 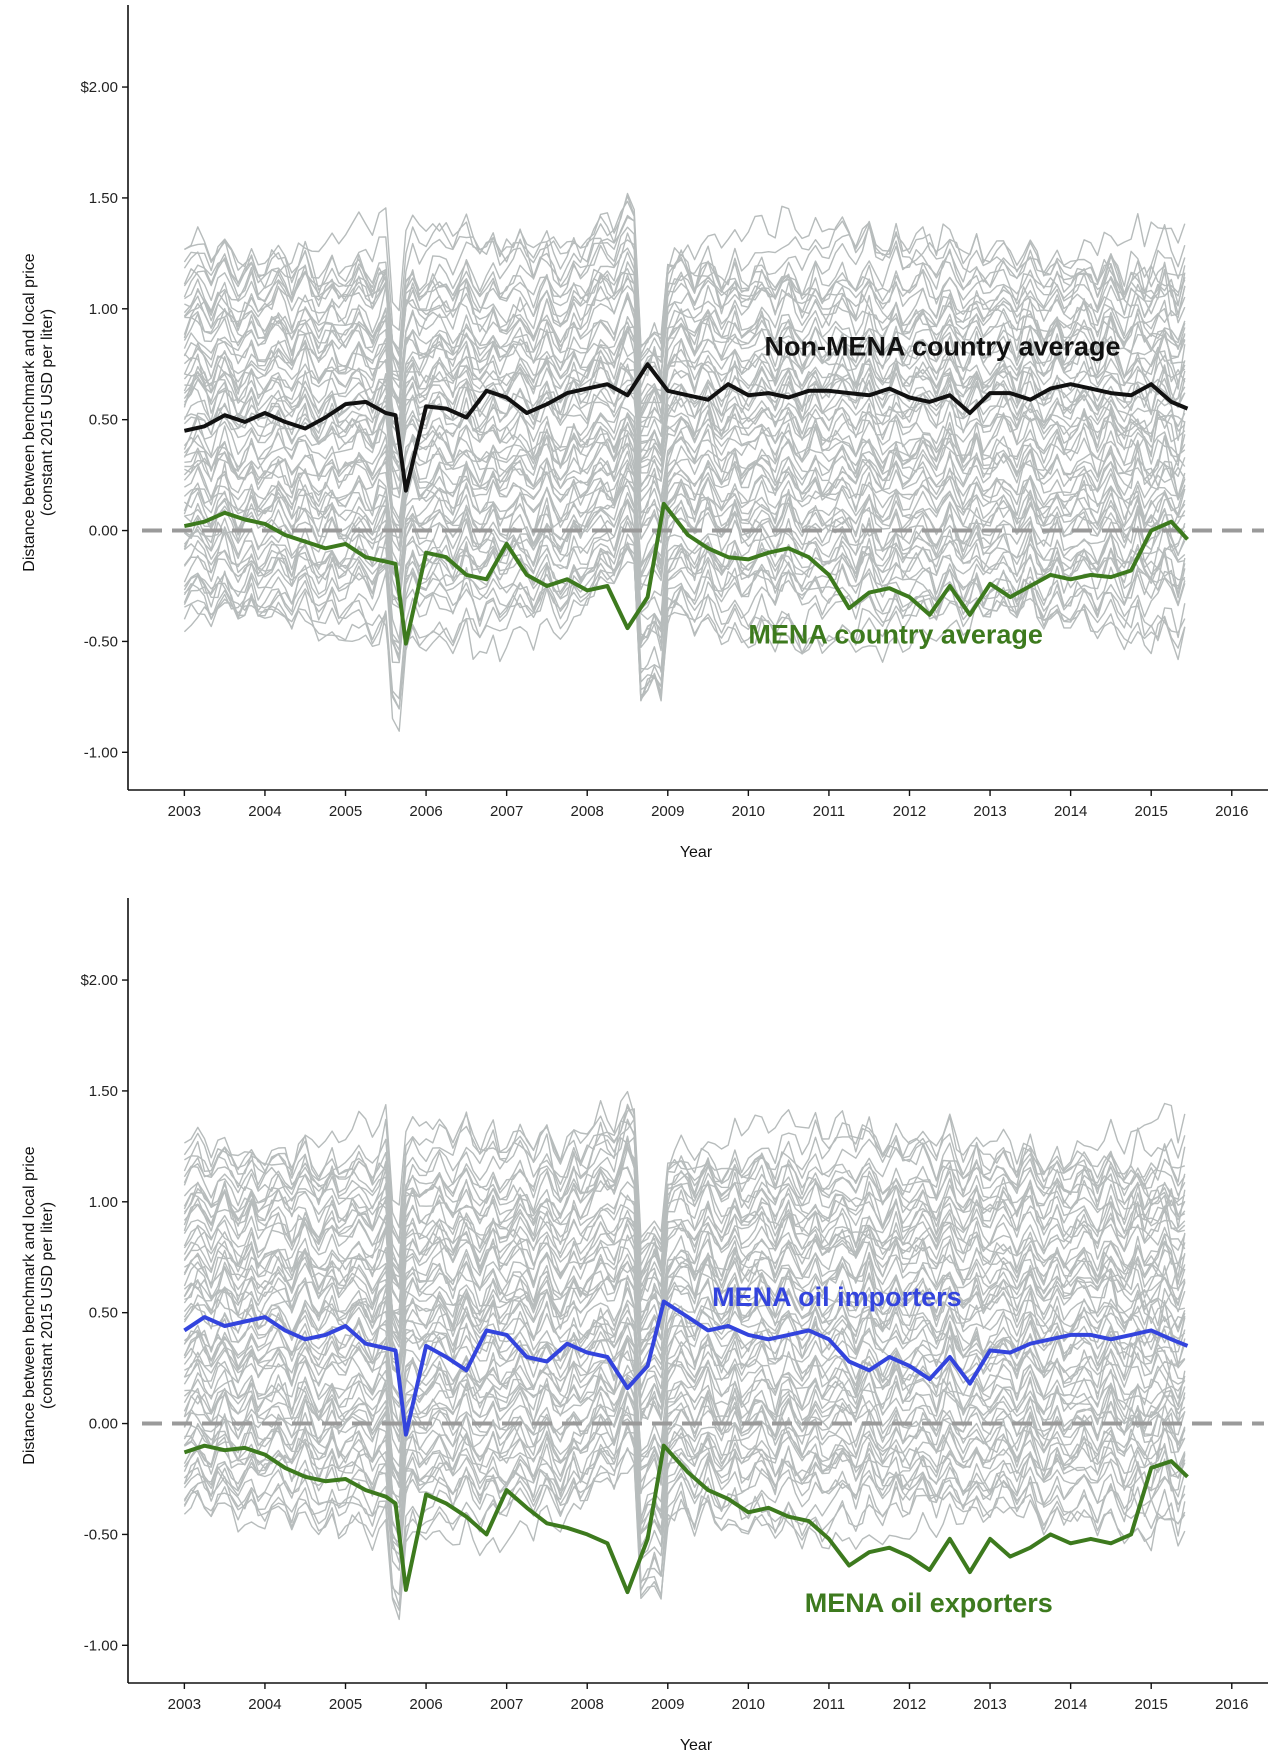 What do you see at coordinates (103, 198) in the screenshot?
I see `y-tick-label: 1.50` at bounding box center [103, 198].